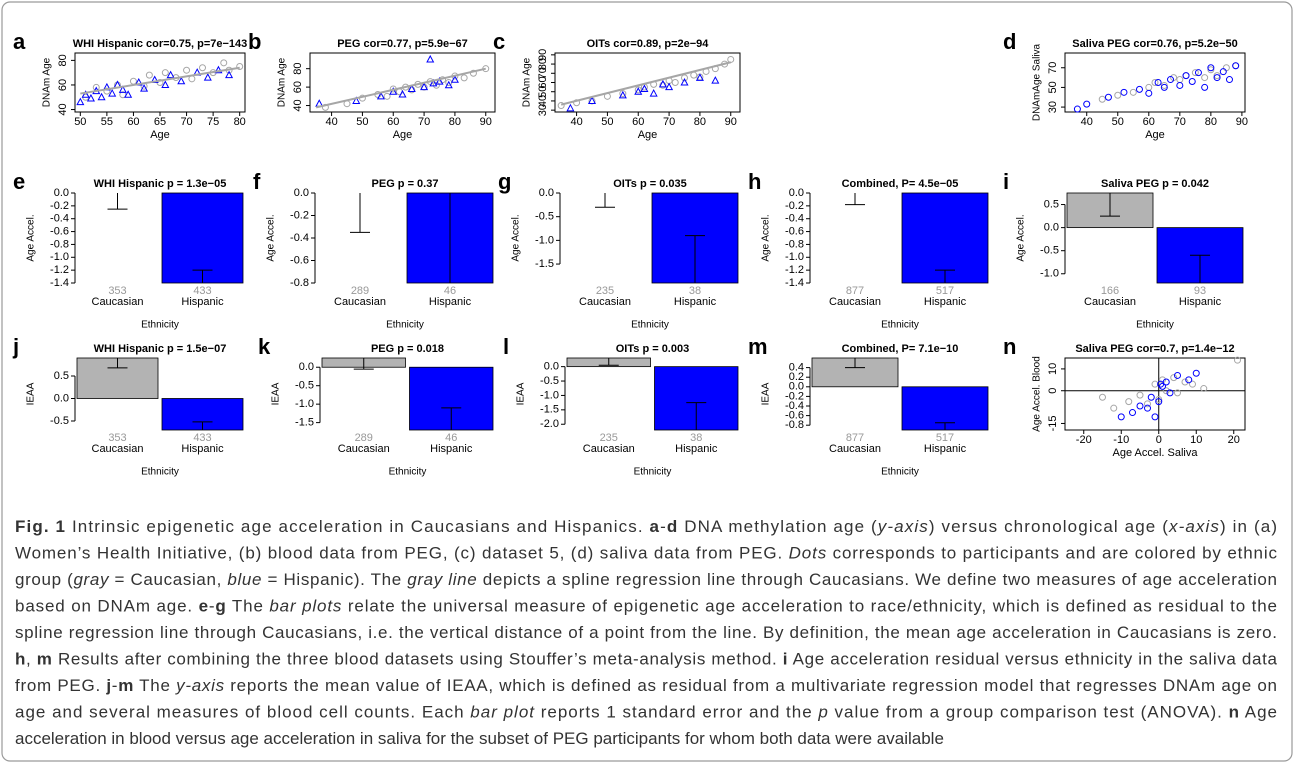  Describe the element at coordinates (19, 181) in the screenshot. I see `panel-letter: e` at that location.